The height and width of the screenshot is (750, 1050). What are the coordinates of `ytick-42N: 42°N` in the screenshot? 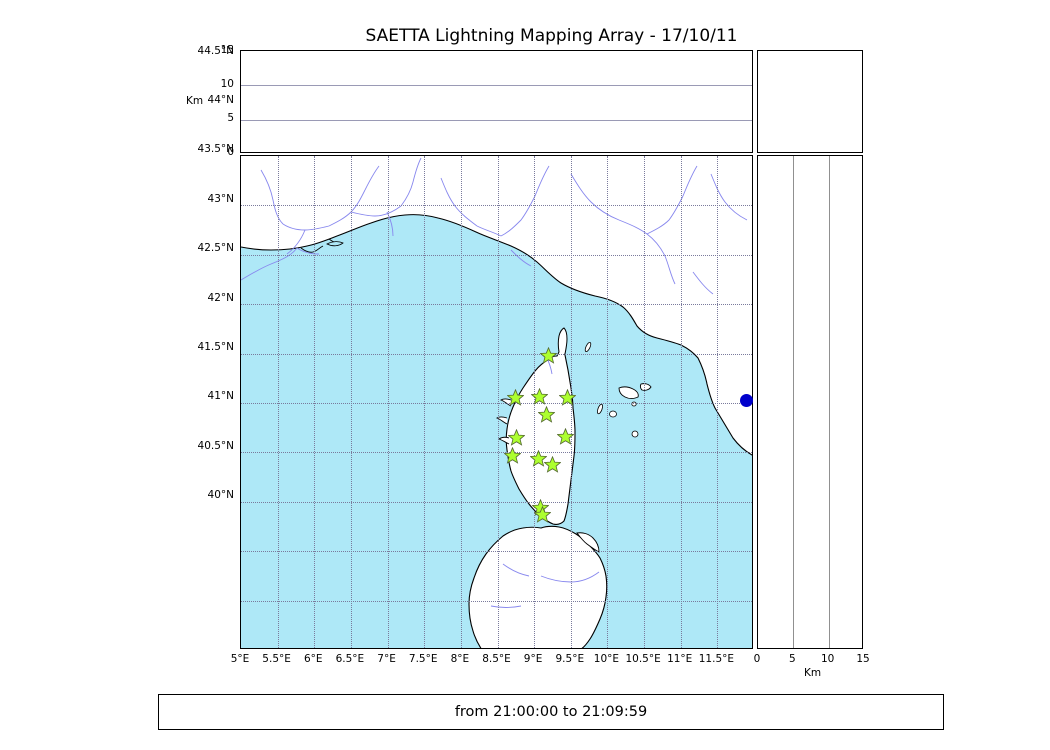 It's located at (220, 297).